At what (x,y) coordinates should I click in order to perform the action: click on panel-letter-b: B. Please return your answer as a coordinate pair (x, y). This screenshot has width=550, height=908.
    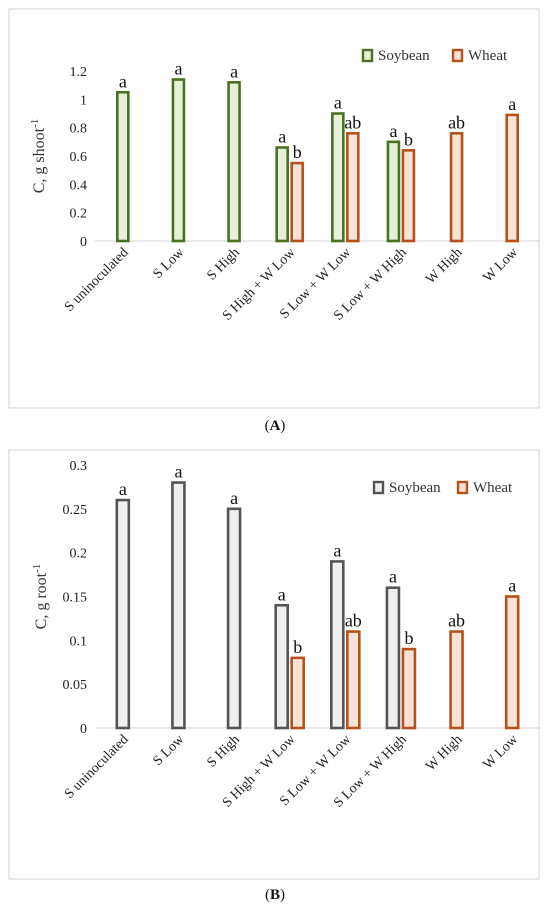
    Looking at the image, I should click on (274, 895).